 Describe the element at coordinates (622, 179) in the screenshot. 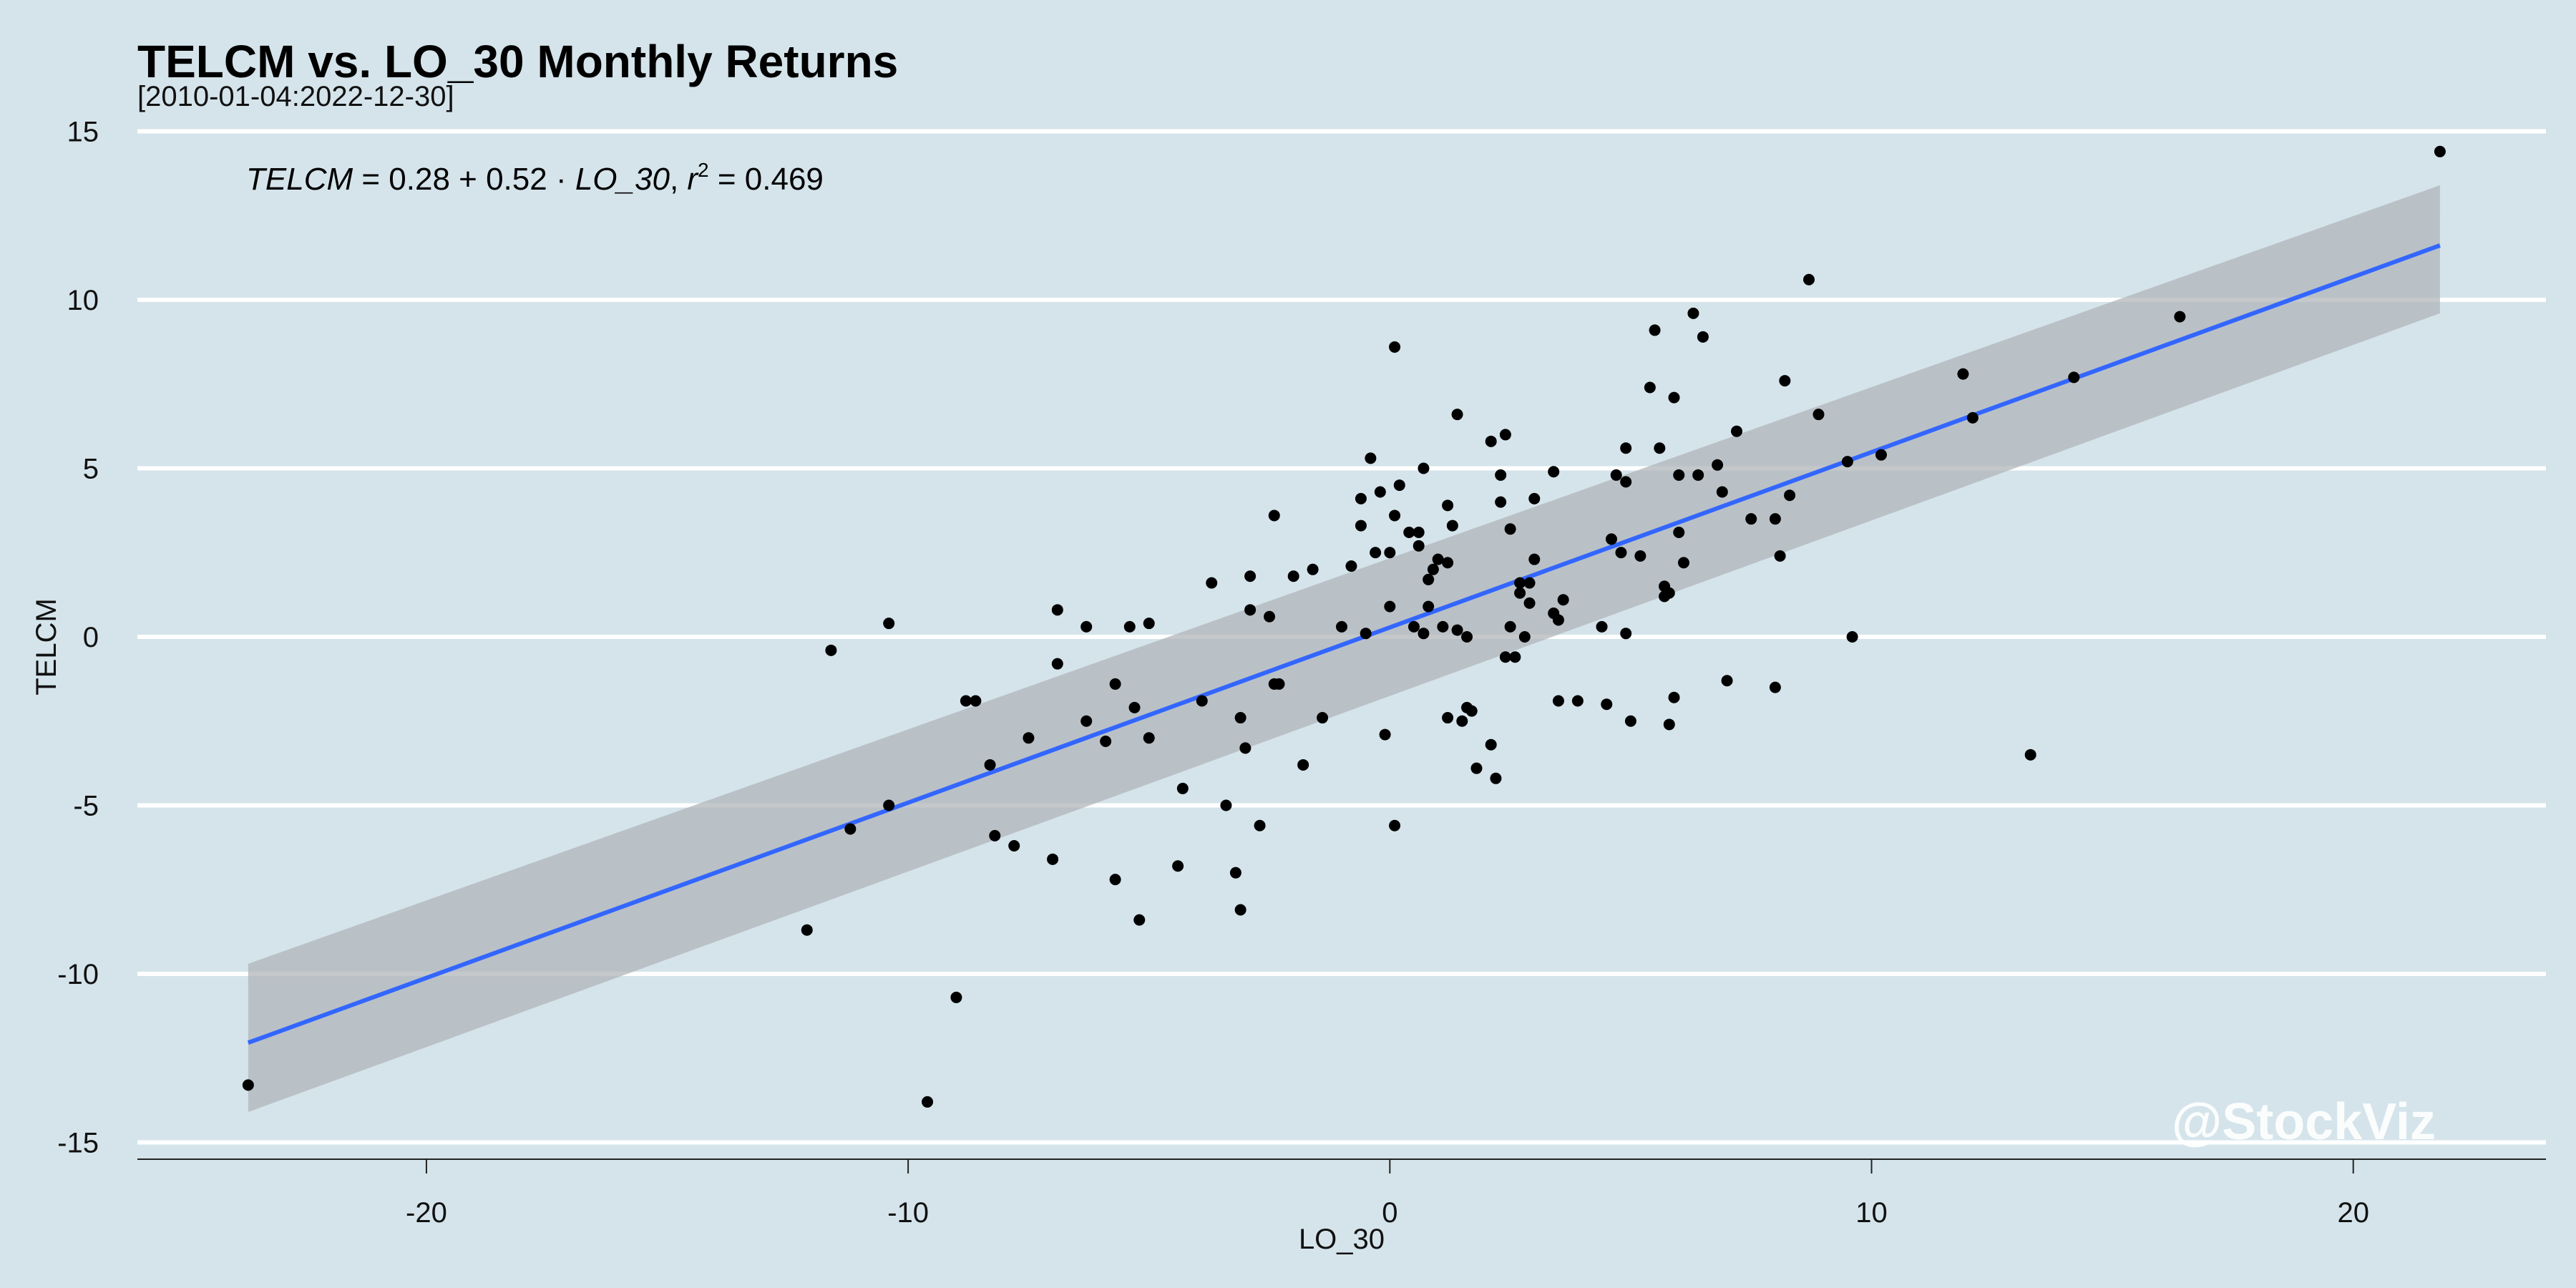

I see `equation-x-var: LO_30` at that location.